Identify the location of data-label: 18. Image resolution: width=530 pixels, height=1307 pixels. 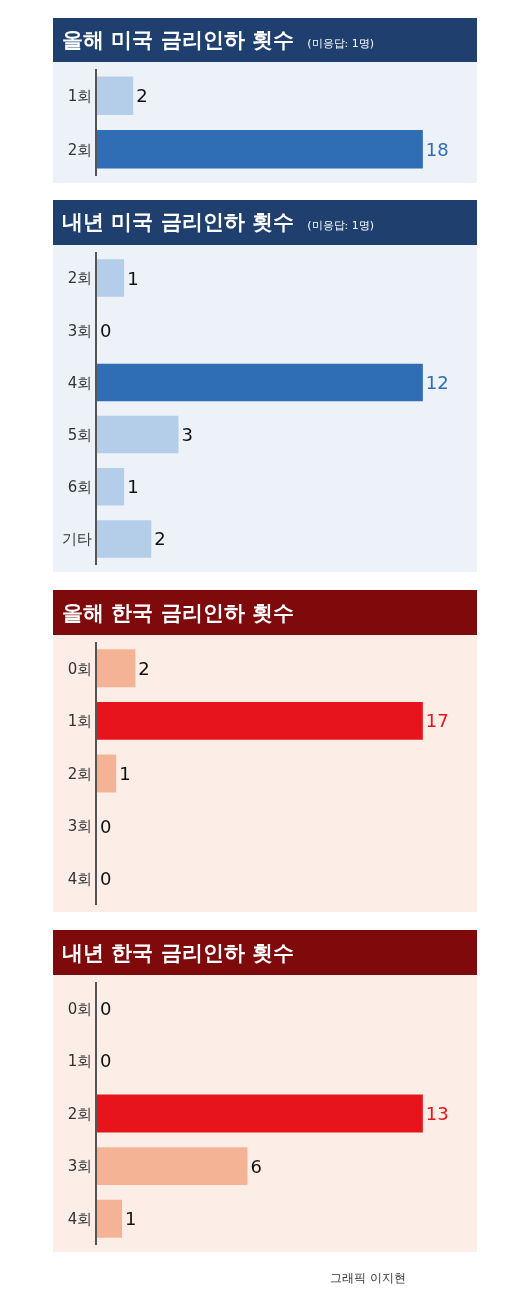
(437, 149).